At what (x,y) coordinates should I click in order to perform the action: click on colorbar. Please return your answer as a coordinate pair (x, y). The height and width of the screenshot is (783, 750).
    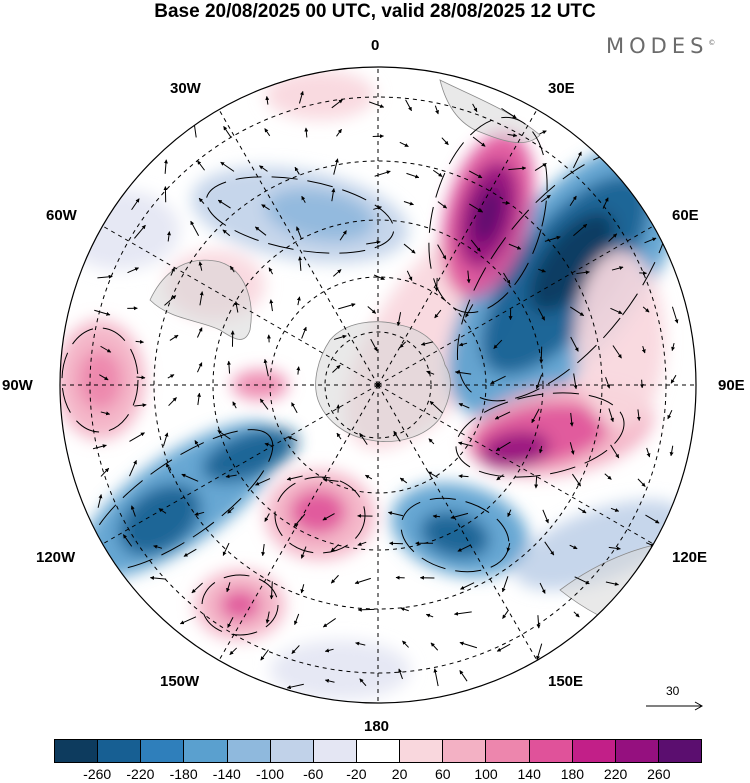
    Looking at the image, I should click on (378, 751).